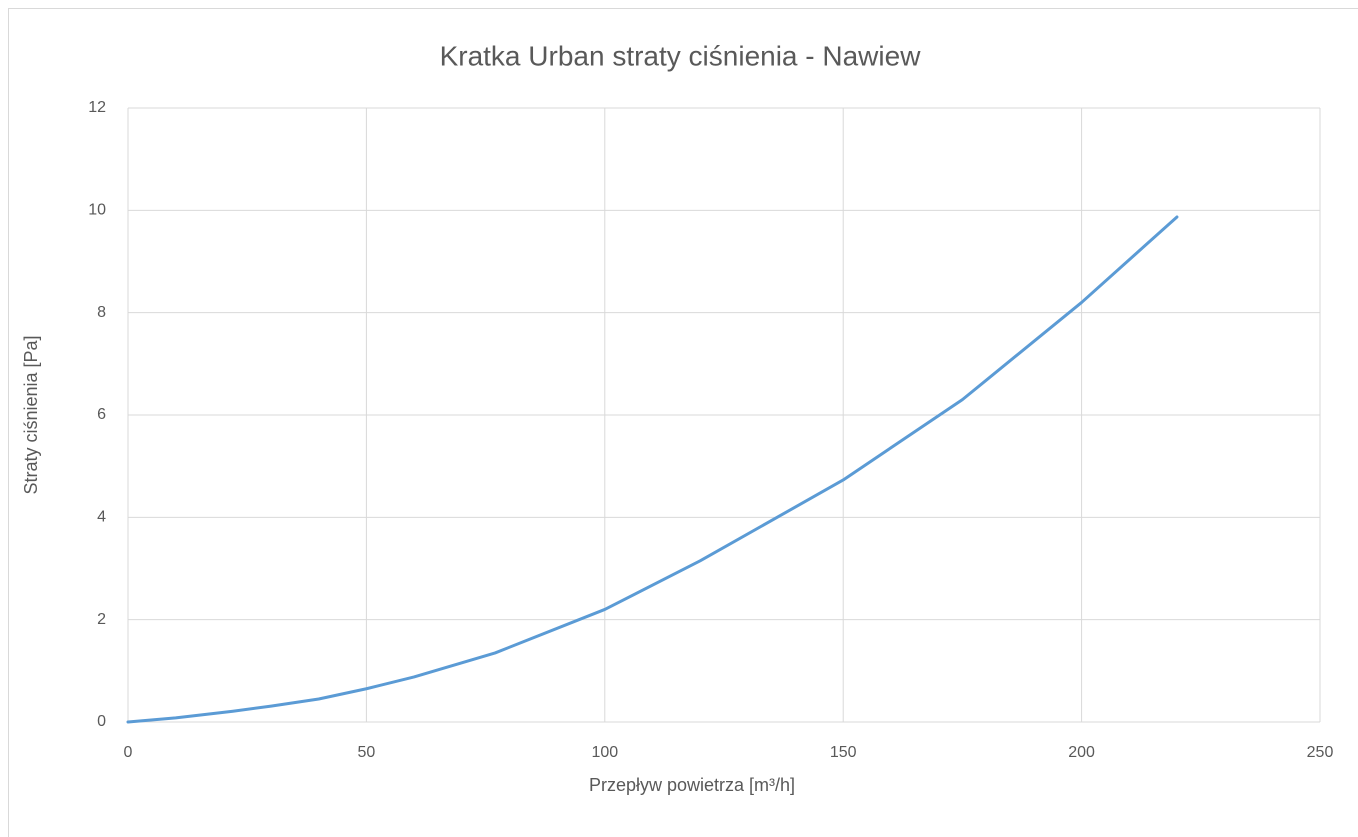 The image size is (1358, 837). What do you see at coordinates (101, 414) in the screenshot?
I see `y-tick-label: 6` at bounding box center [101, 414].